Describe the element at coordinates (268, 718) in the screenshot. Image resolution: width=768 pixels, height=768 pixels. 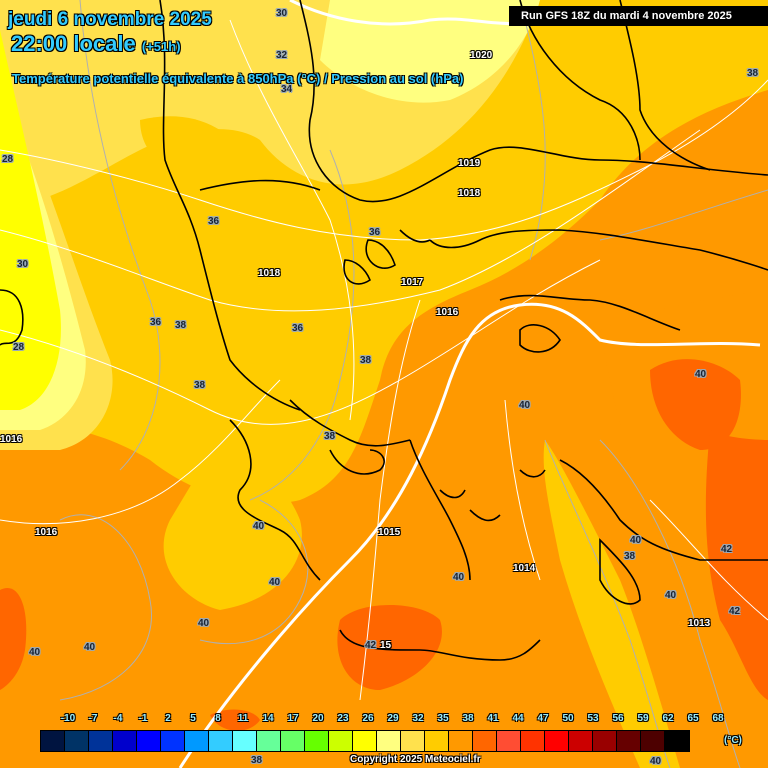
I see `colorbar-tick-label: 14` at that location.